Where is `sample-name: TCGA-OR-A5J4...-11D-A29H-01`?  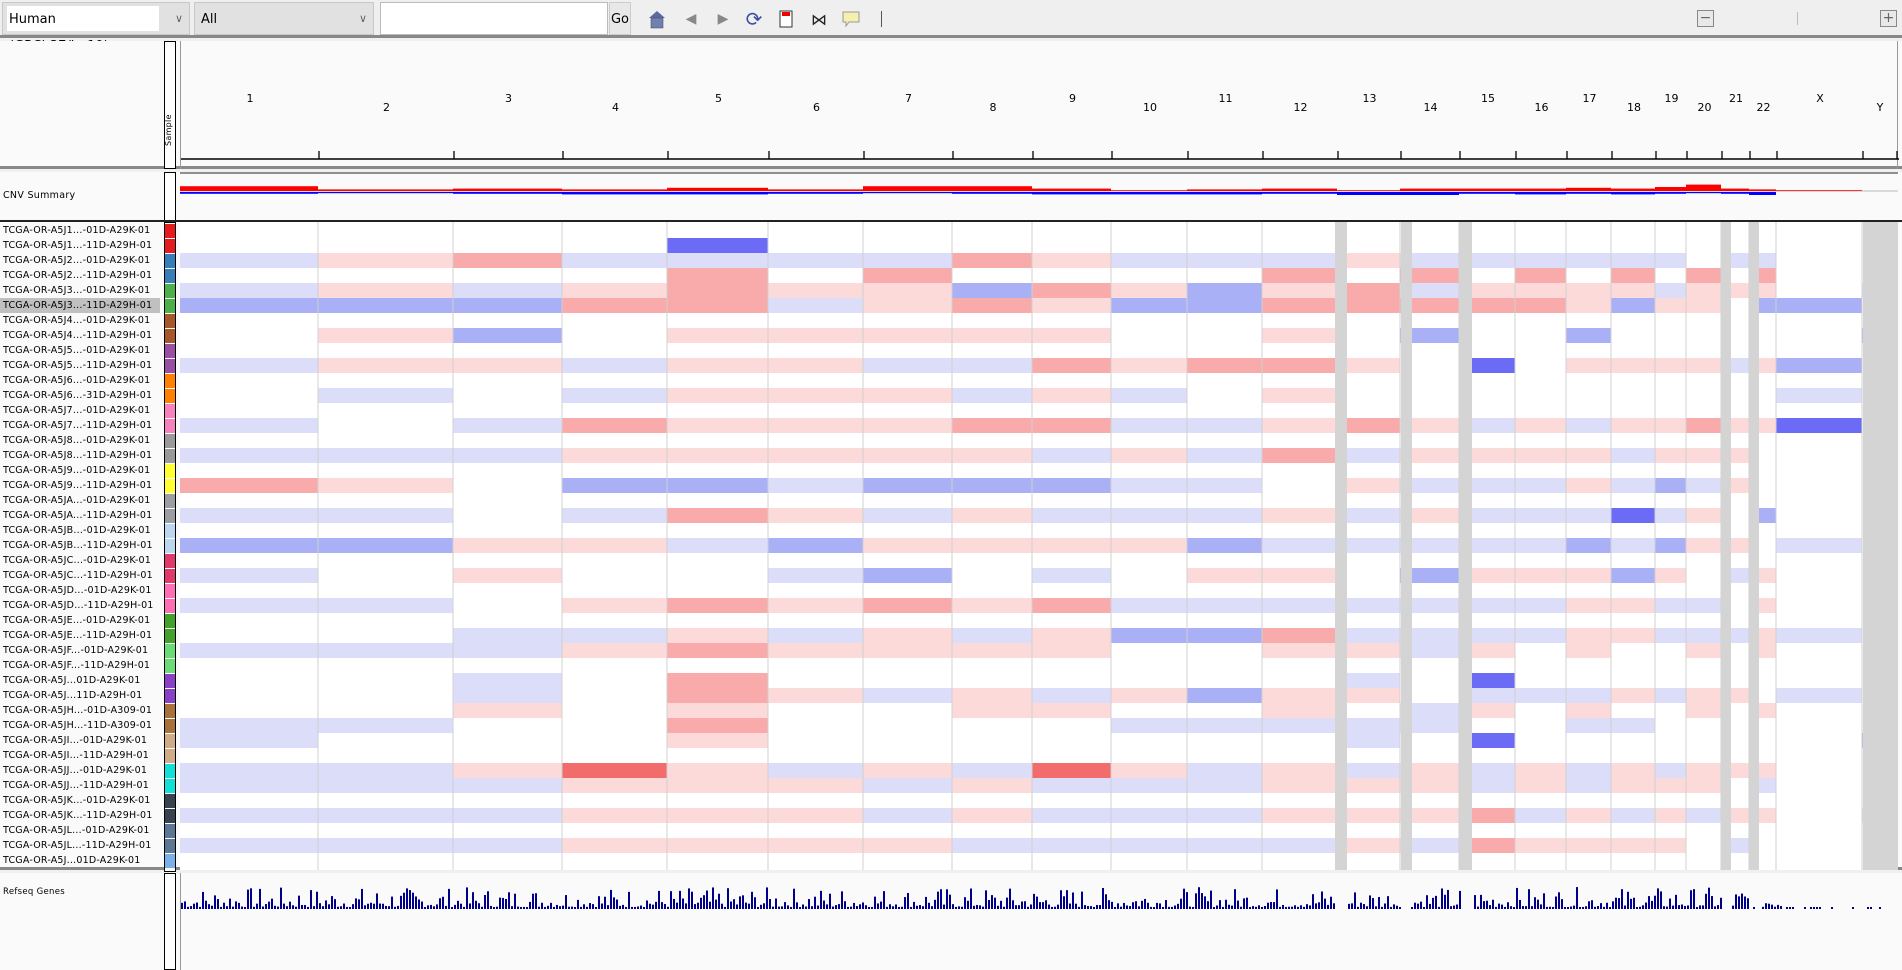 sample-name: TCGA-OR-A5J4...-11D-A29H-01 is located at coordinates (78, 335).